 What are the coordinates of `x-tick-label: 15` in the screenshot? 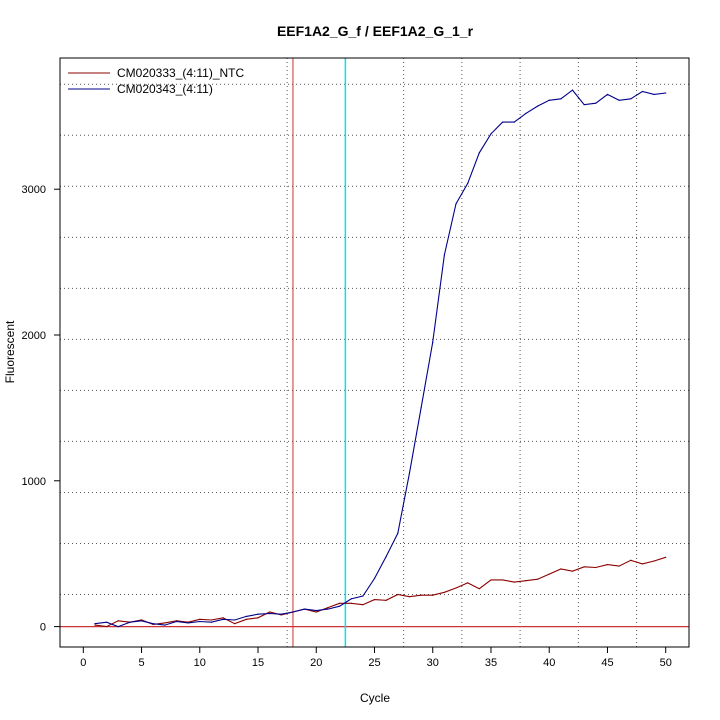 It's located at (258, 663).